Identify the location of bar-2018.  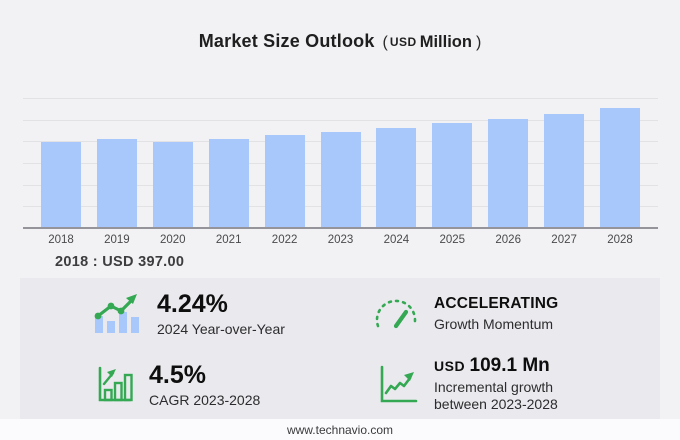
(61, 184).